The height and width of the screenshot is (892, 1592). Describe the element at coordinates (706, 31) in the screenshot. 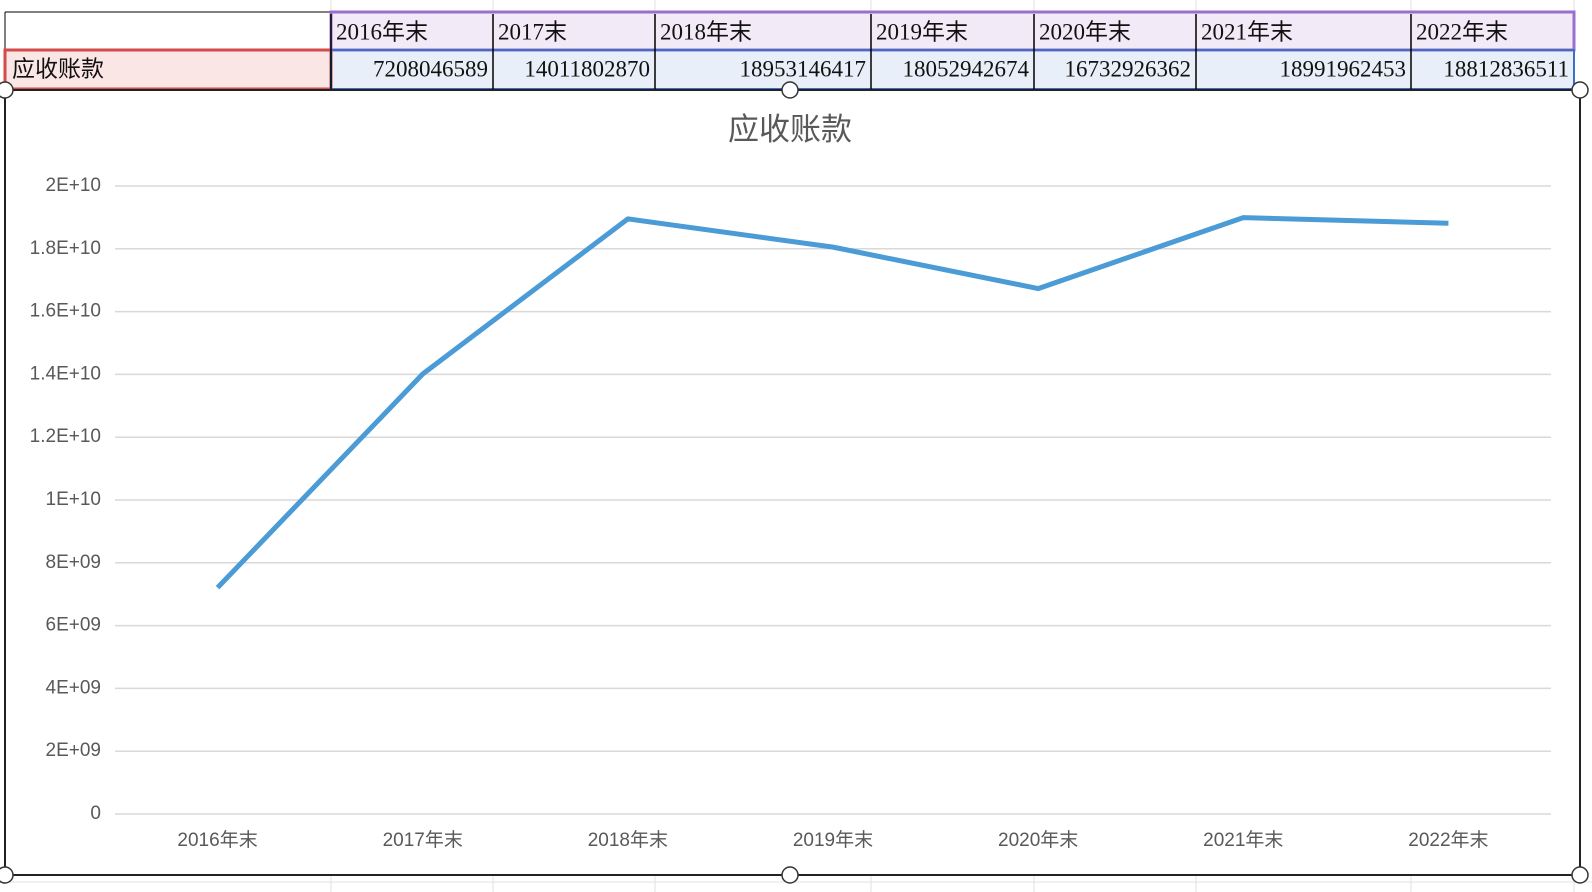

I see `column-header: 2018年末` at that location.